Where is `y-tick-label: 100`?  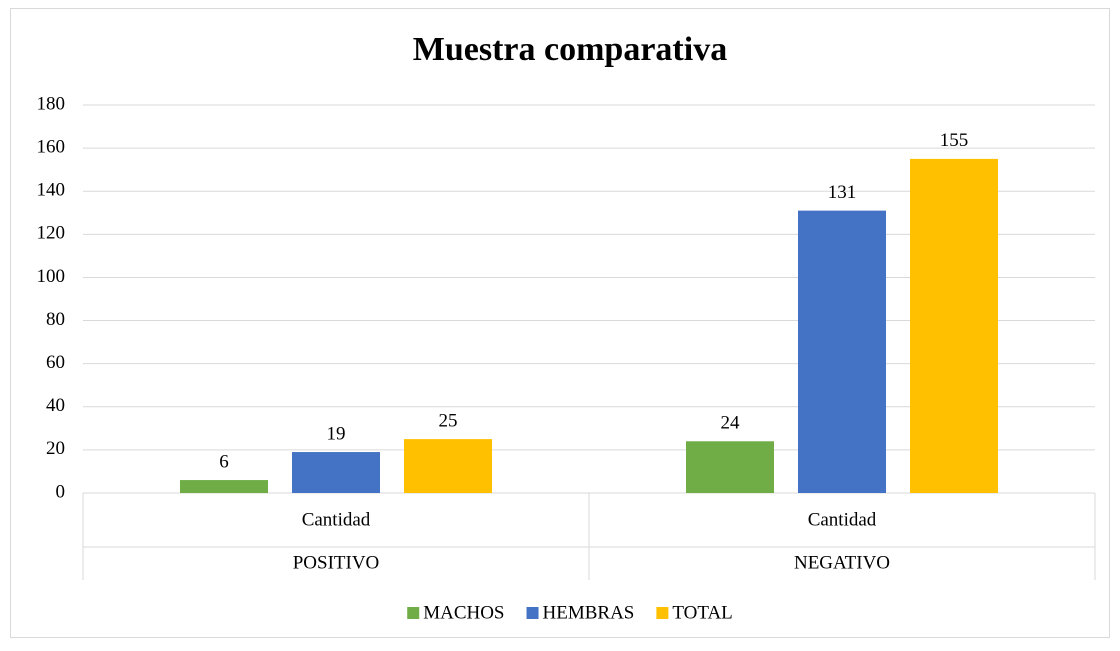 y-tick-label: 100 is located at coordinates (51, 276).